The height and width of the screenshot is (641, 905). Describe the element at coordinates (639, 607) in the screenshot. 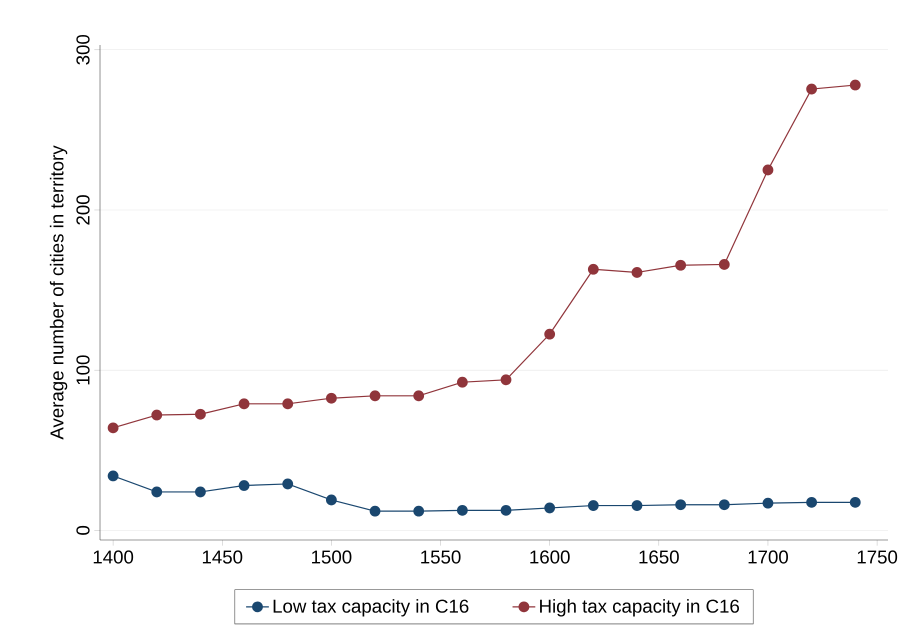

I see `legend-label: High tax capacity in C16` at that location.